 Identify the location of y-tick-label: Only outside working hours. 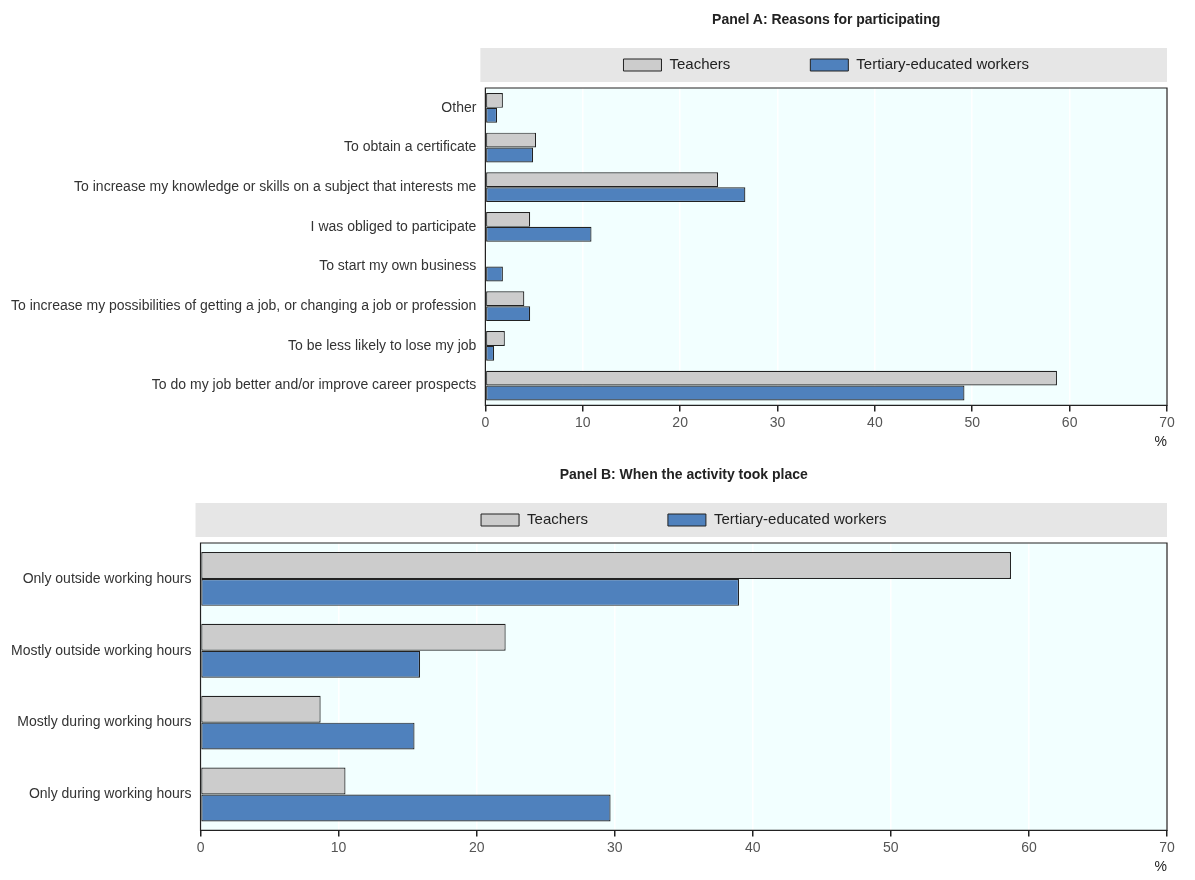
(107, 577).